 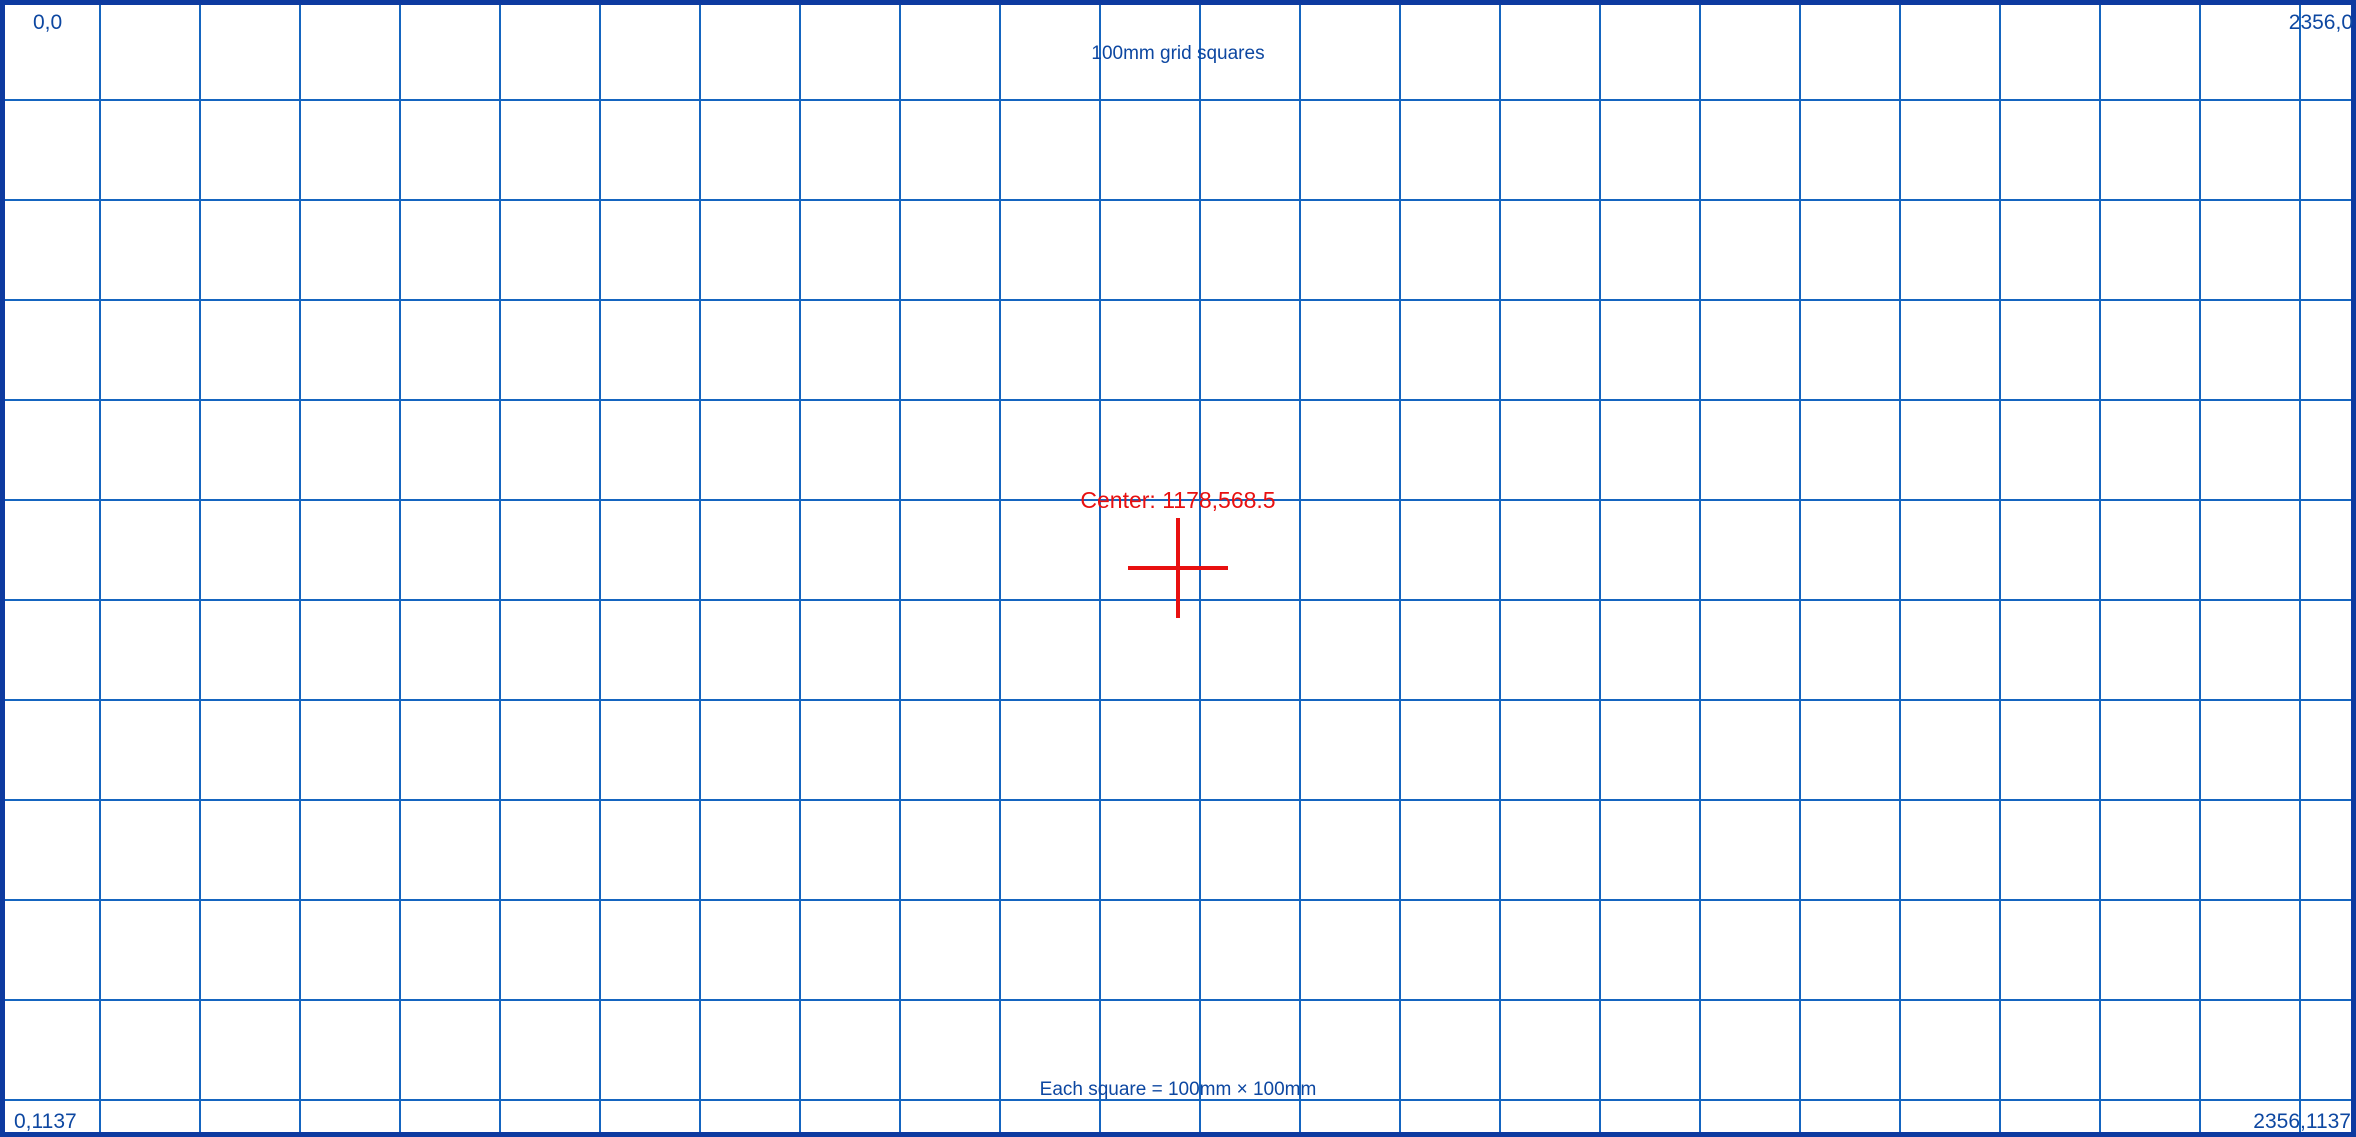 I want to click on square-size-note: Each square = 100mm × 100mm, so click(x=1178, y=1089).